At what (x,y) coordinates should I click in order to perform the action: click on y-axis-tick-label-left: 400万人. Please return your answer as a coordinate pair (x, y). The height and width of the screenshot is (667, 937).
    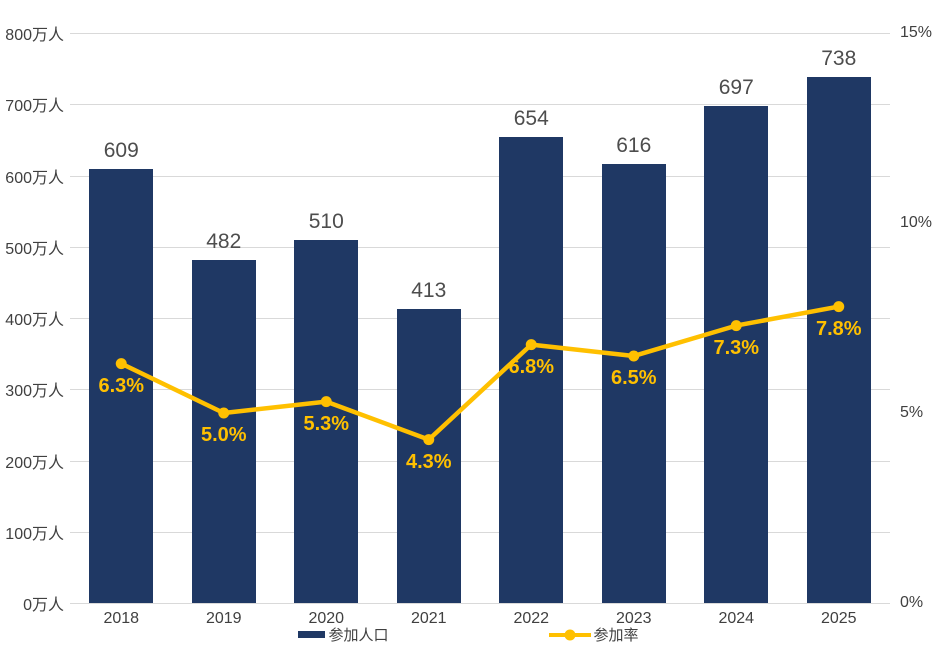
    Looking at the image, I should click on (34, 320).